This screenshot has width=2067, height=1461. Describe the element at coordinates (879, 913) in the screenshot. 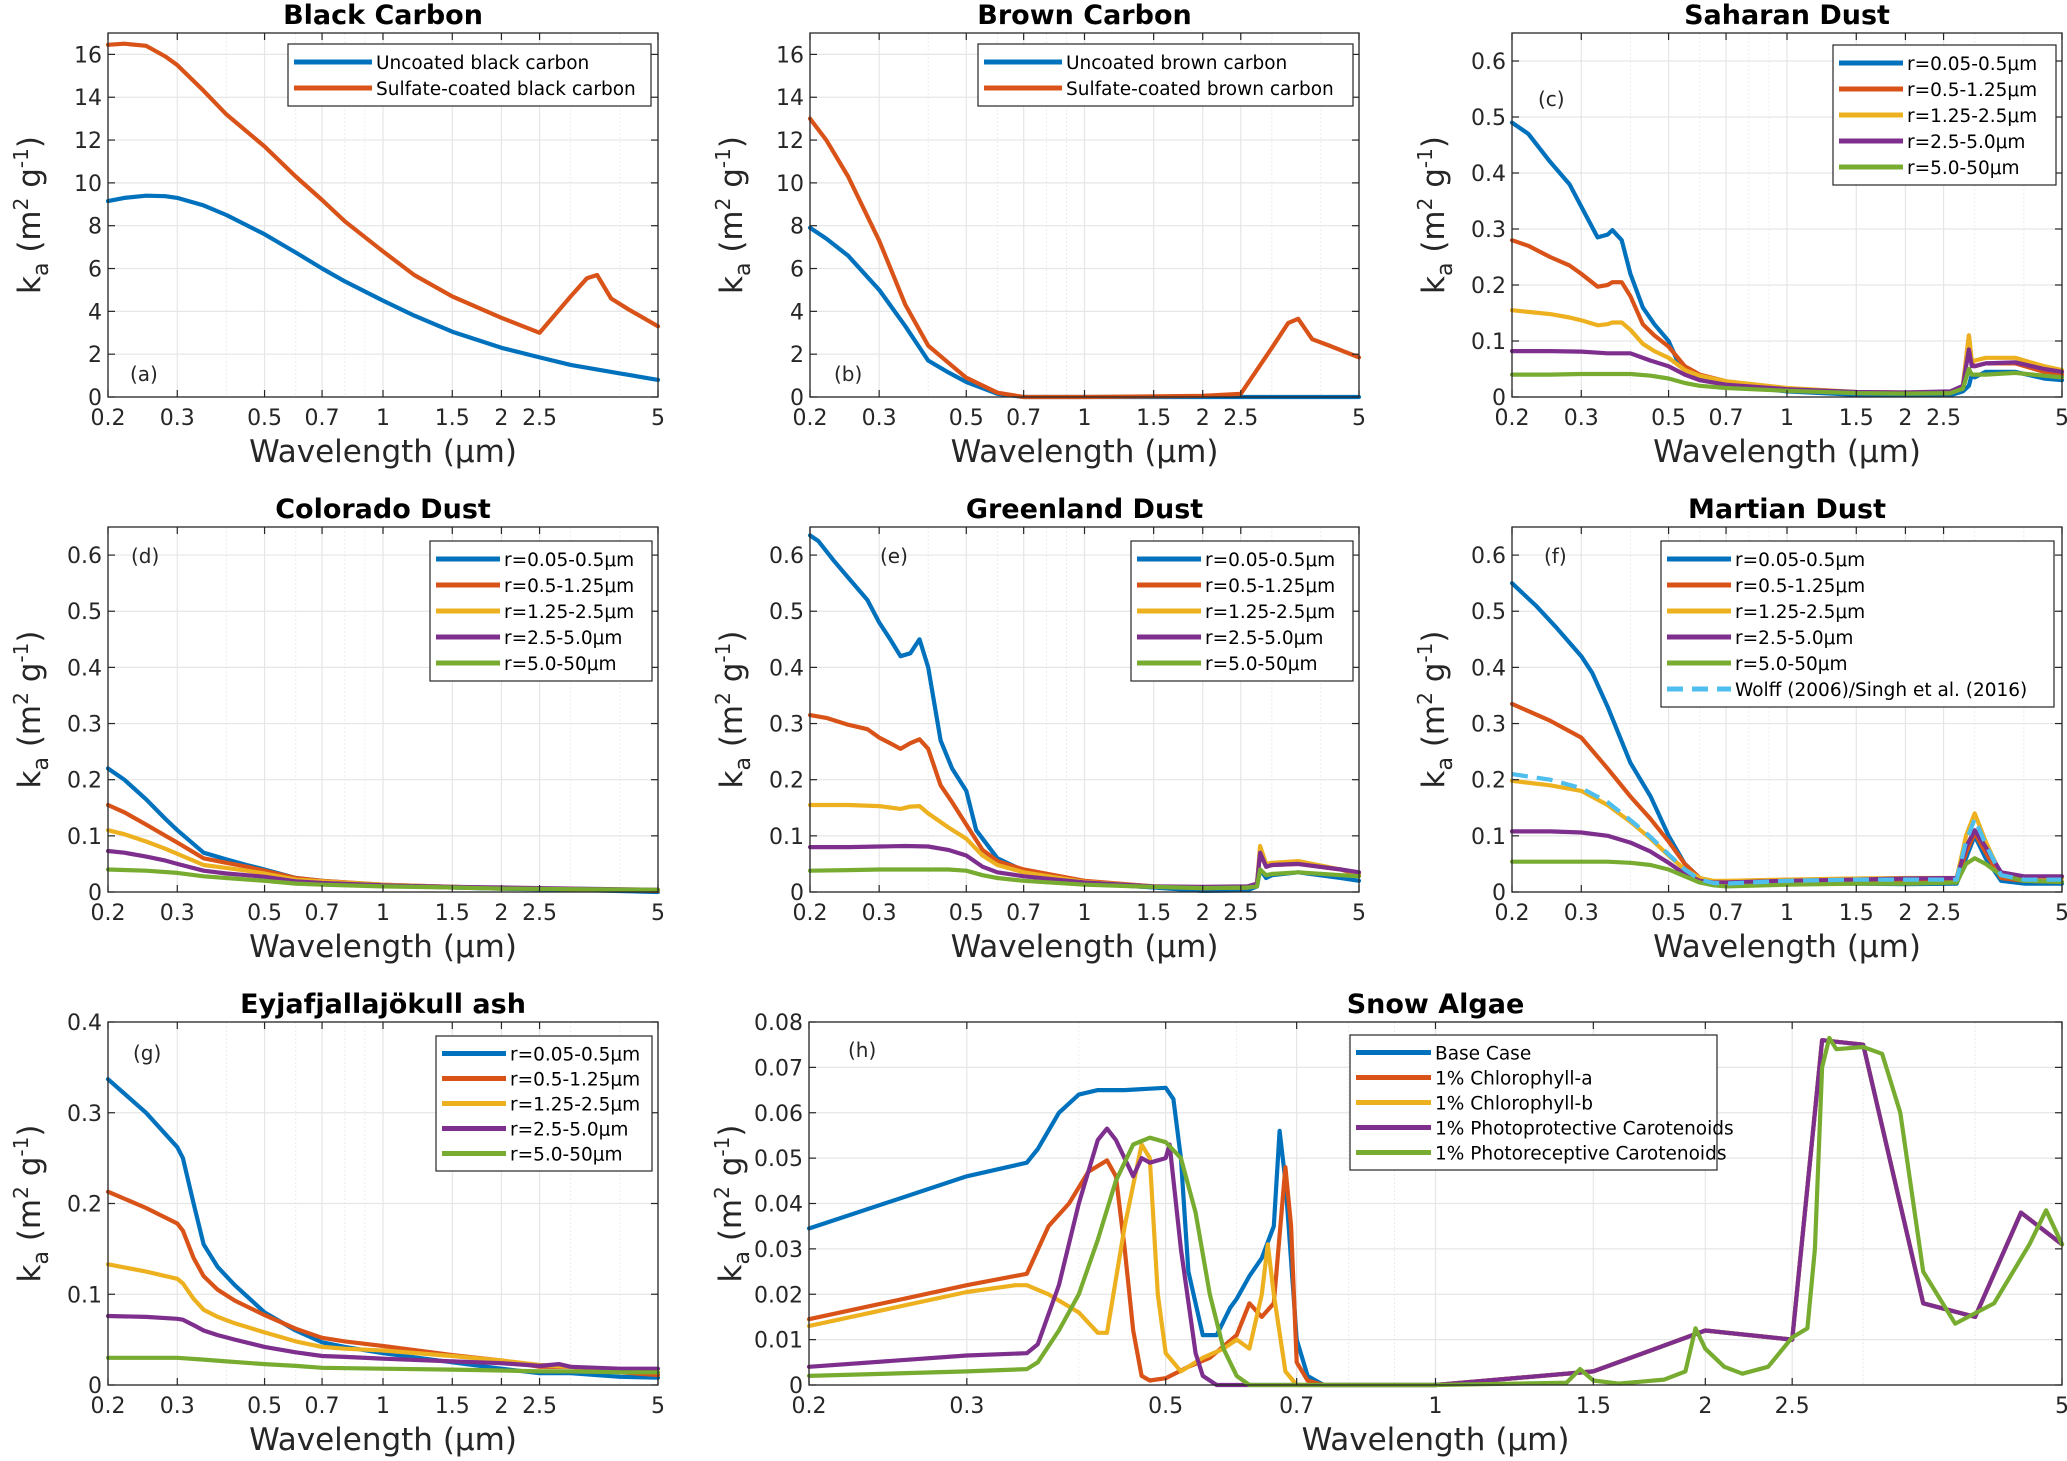

I see `x-tick-label: 0.3` at that location.